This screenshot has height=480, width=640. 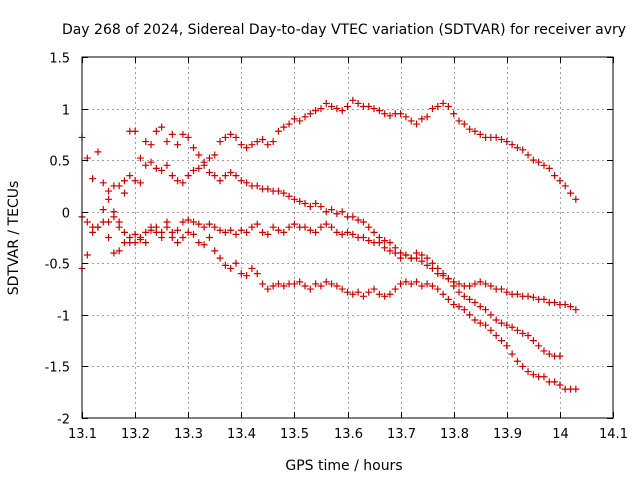 What do you see at coordinates (63, 420) in the screenshot?
I see `y-tick-label: -2` at bounding box center [63, 420].